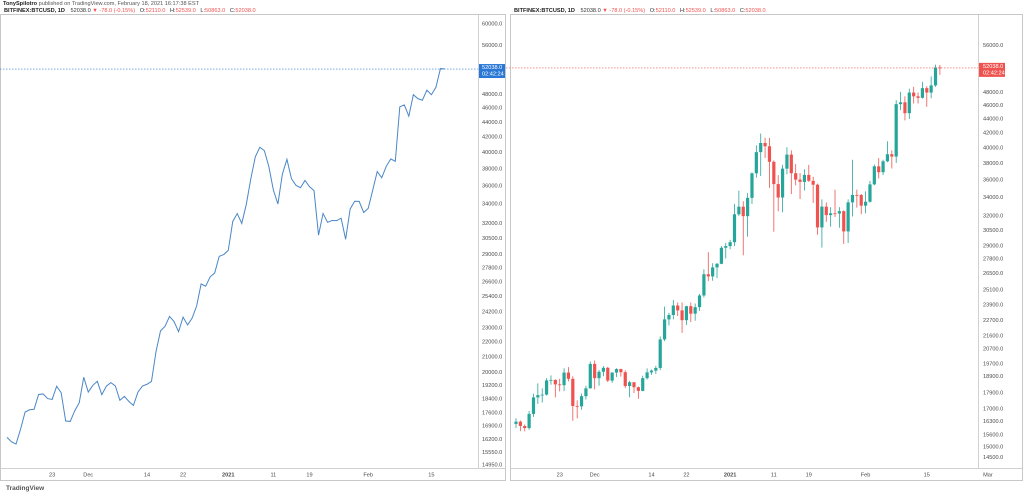  What do you see at coordinates (993, 394) in the screenshot?
I see `y-tick-label: 17900.0` at bounding box center [993, 394].